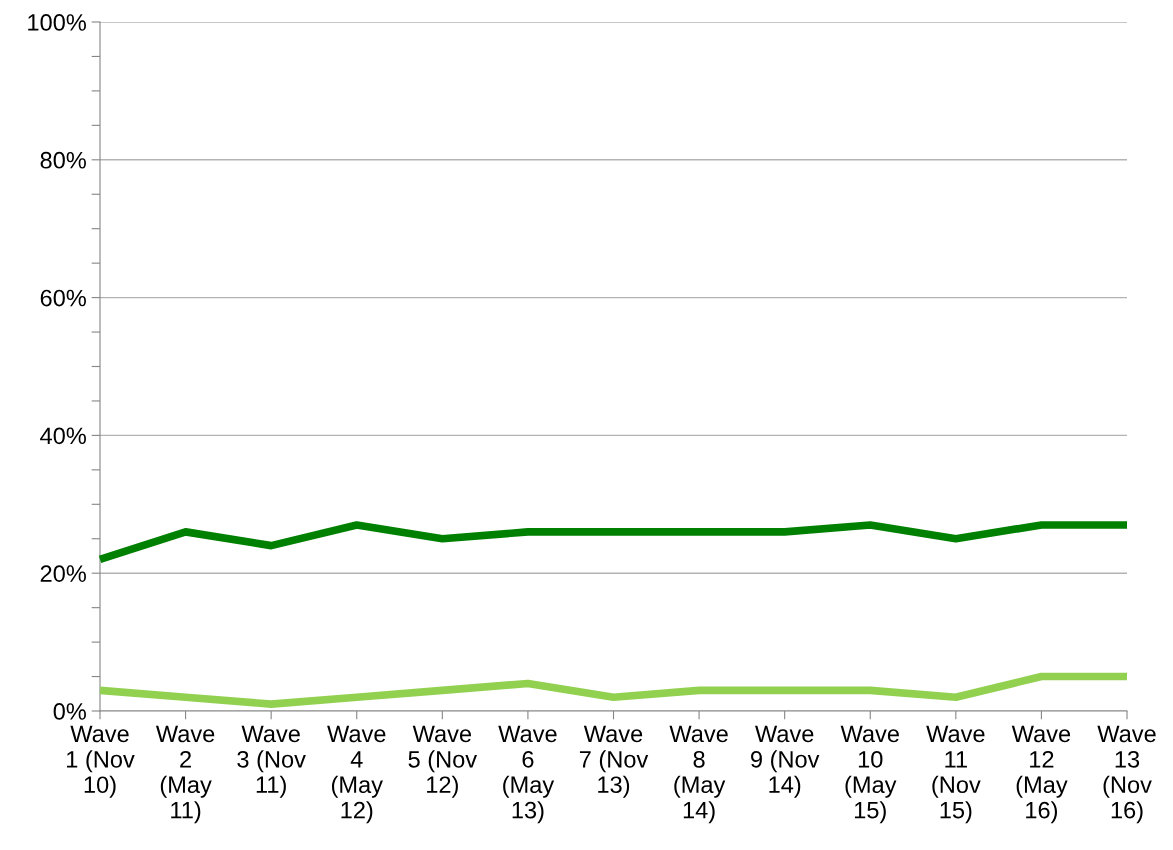  Describe the element at coordinates (785, 761) in the screenshot. I see `x-tick-label: Wave 9 (Nov 14)` at that location.